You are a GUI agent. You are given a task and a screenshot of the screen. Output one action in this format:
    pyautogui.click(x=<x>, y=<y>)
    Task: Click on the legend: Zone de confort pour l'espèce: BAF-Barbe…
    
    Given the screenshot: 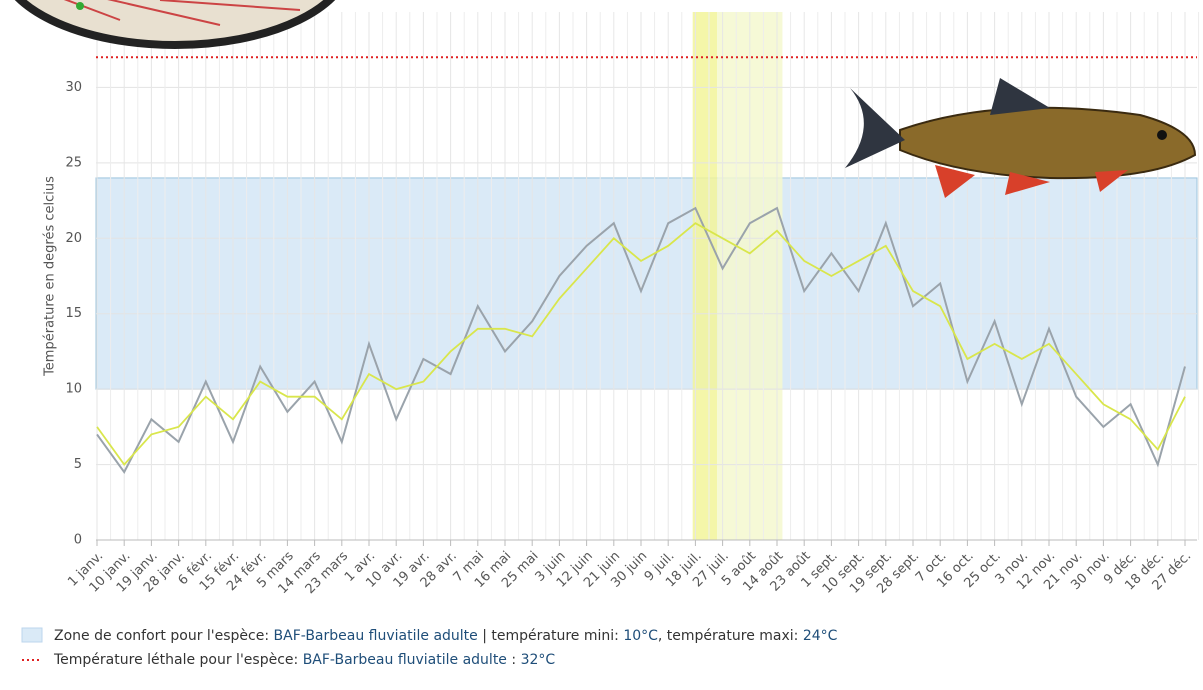 What is the action you would take?
    pyautogui.click(x=429, y=647)
    